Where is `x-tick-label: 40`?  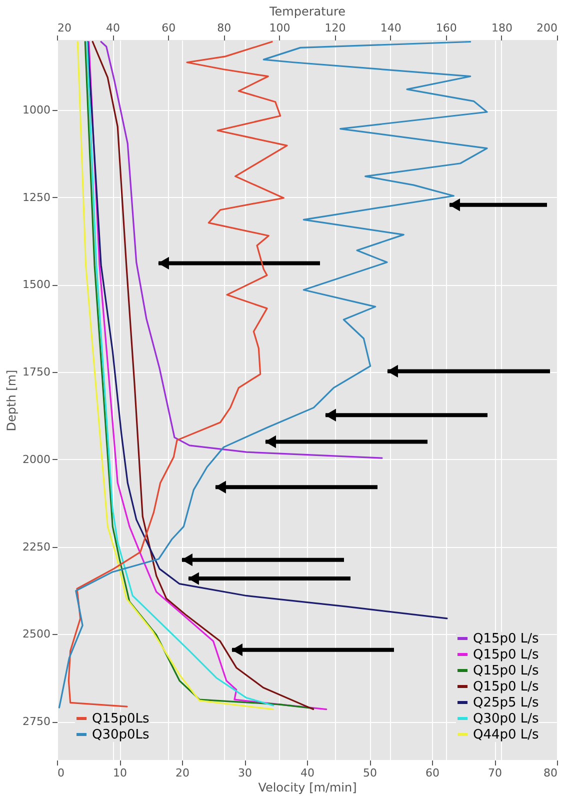 x-tick-label: 40 is located at coordinates (307, 773).